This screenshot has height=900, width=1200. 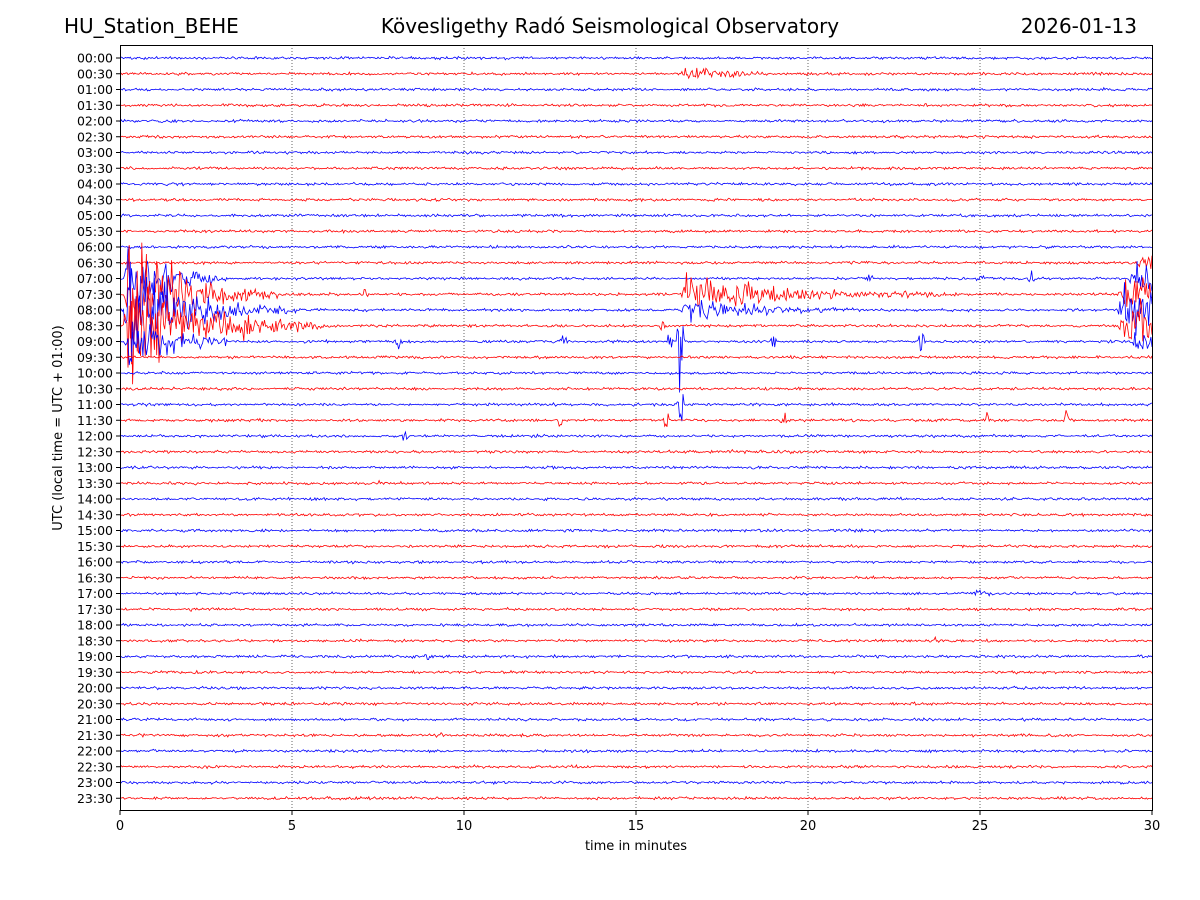 What do you see at coordinates (95, 168) in the screenshot?
I see `y-tick-label-0330: 03:30` at bounding box center [95, 168].